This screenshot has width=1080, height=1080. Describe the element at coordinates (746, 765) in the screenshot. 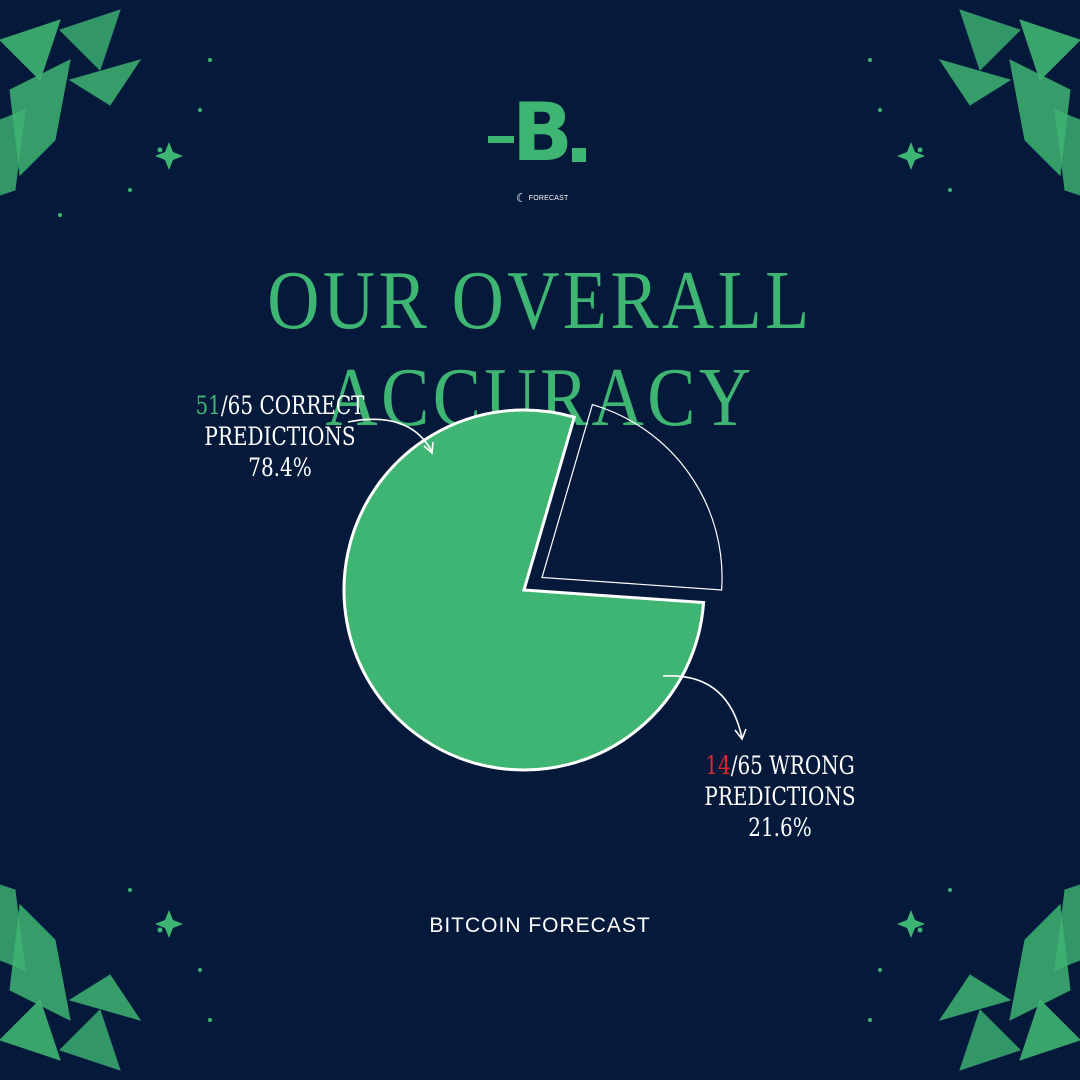

I see `wrong-total: /65` at that location.